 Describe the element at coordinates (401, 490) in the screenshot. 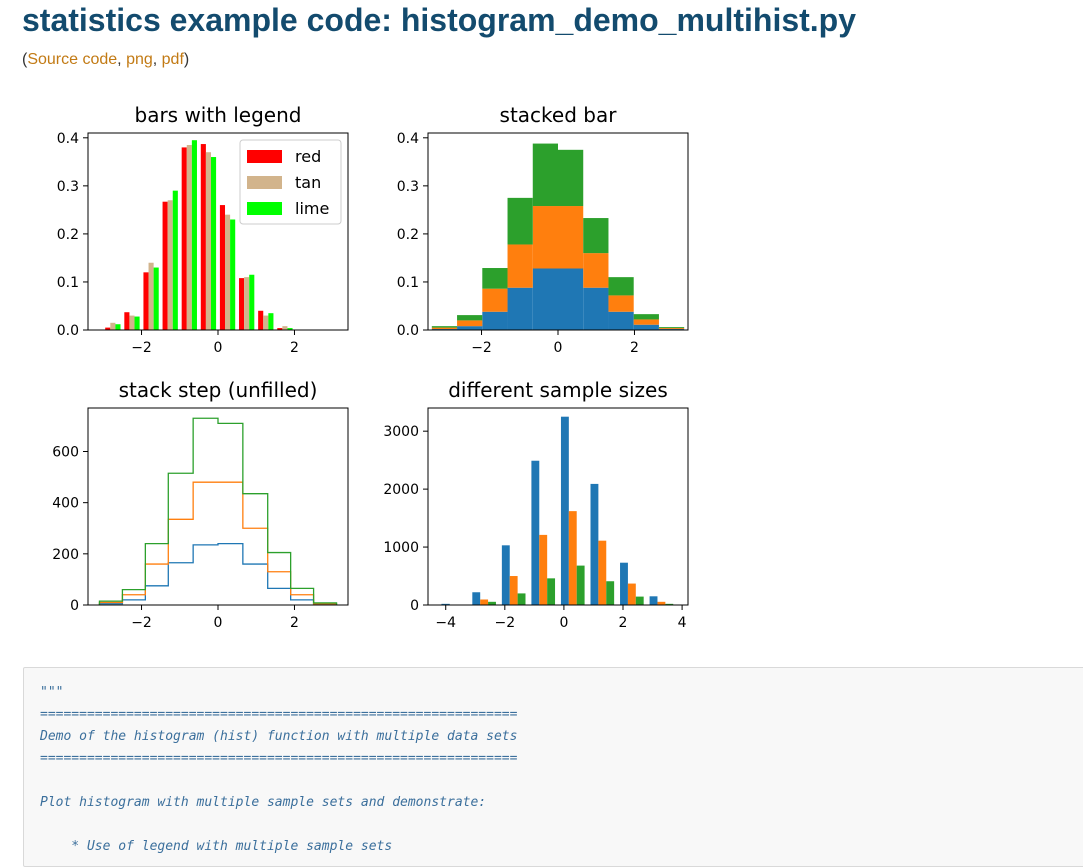

I see `y-tick-label: 2000` at that location.